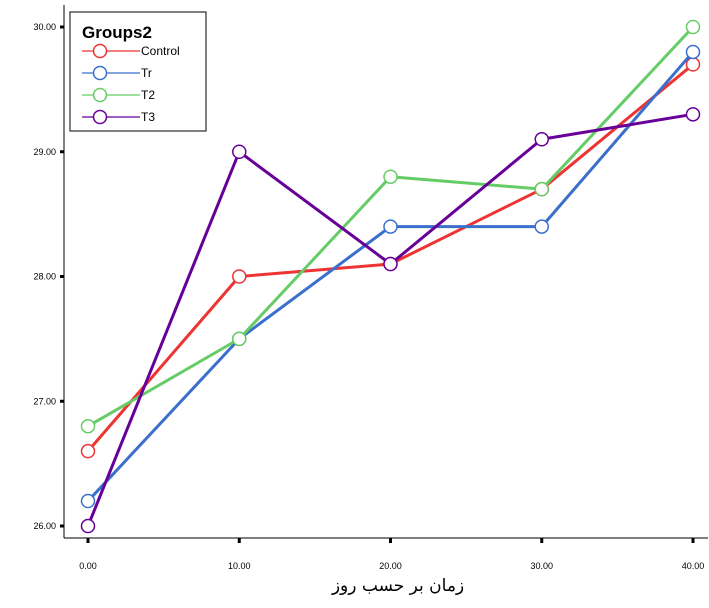 The height and width of the screenshot is (608, 709). What do you see at coordinates (118, 117) in the screenshot?
I see `legend-item: T3` at bounding box center [118, 117].